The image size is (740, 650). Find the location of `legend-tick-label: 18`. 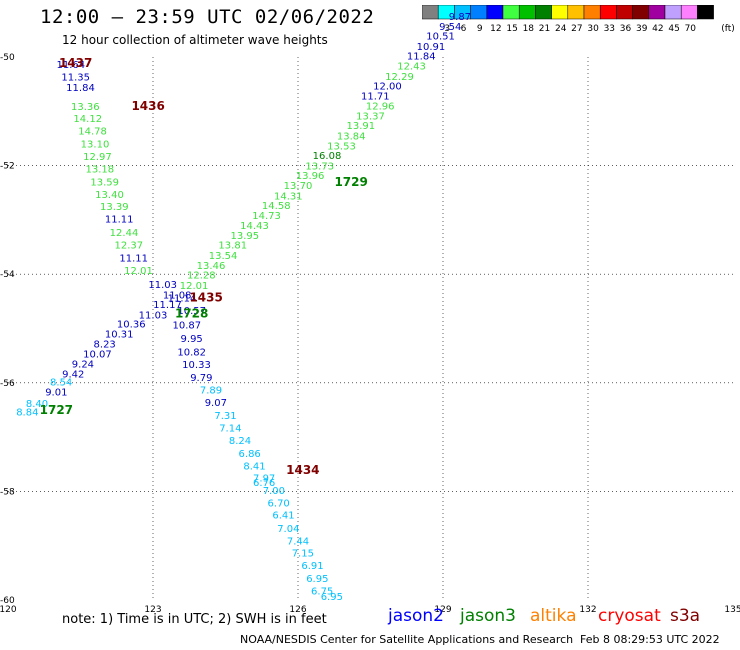

legend-tick-label: 18 is located at coordinates (529, 29).